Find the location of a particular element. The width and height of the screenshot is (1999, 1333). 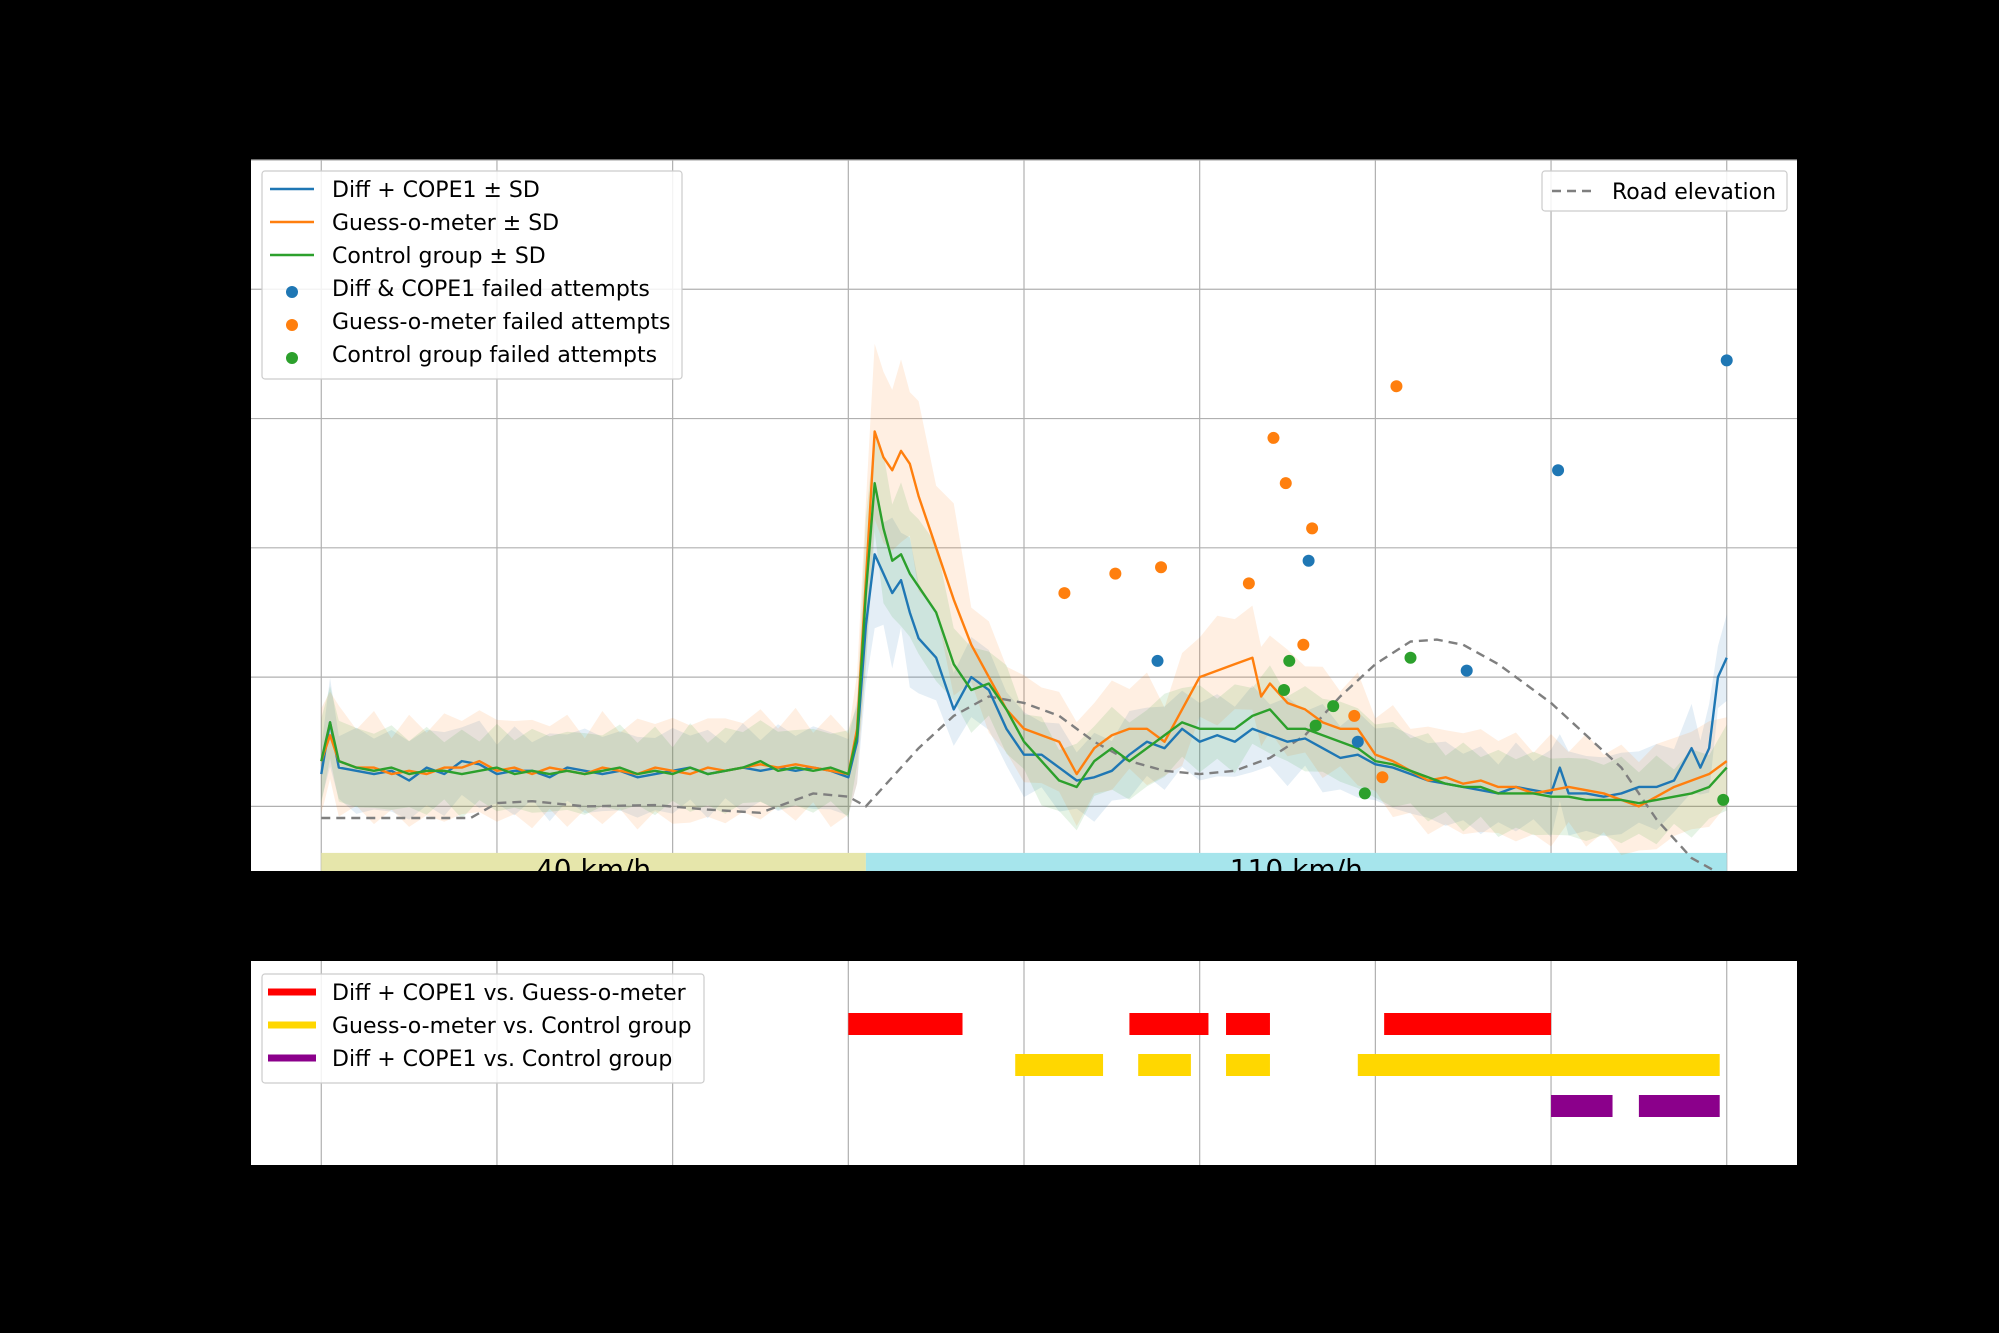

speed-band-label: 110 km/h is located at coordinates (1296, 869).